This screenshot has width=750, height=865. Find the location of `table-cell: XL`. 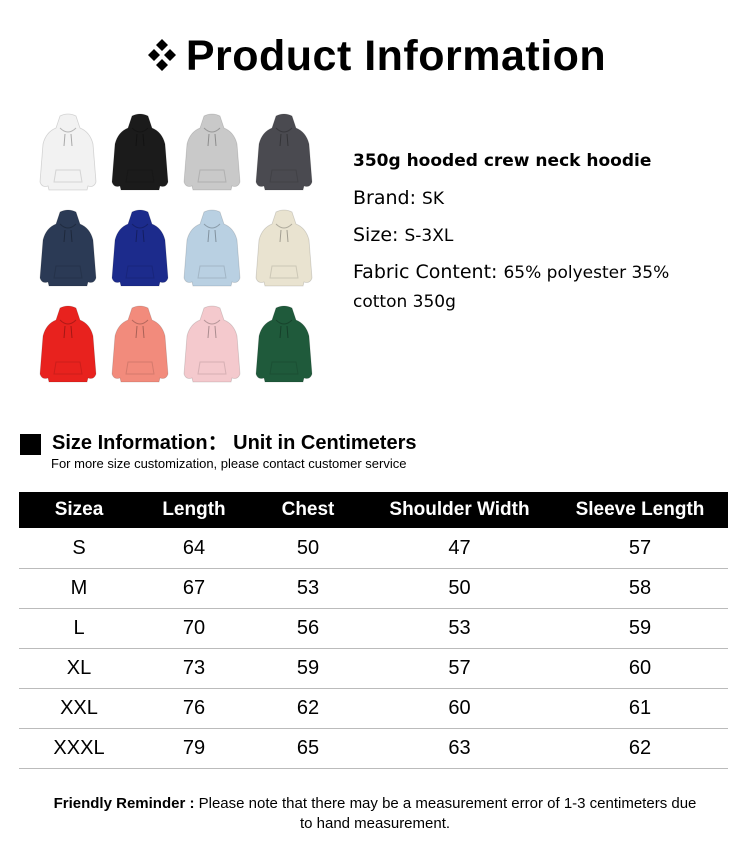

table-cell: XL is located at coordinates (79, 668).